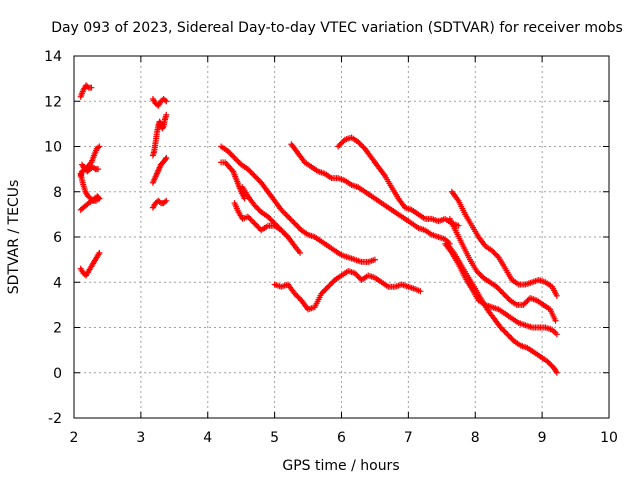 The image size is (640, 480). Describe the element at coordinates (340, 466) in the screenshot. I see `x-axis-label: GPS time / hours` at that location.